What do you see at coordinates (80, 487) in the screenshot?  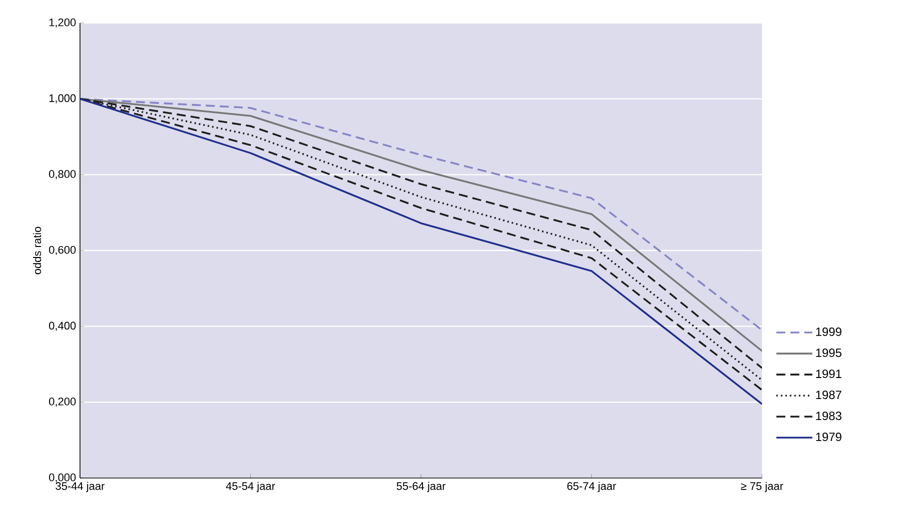 I see `x-tick-label: 35-44 jaar` at bounding box center [80, 487].